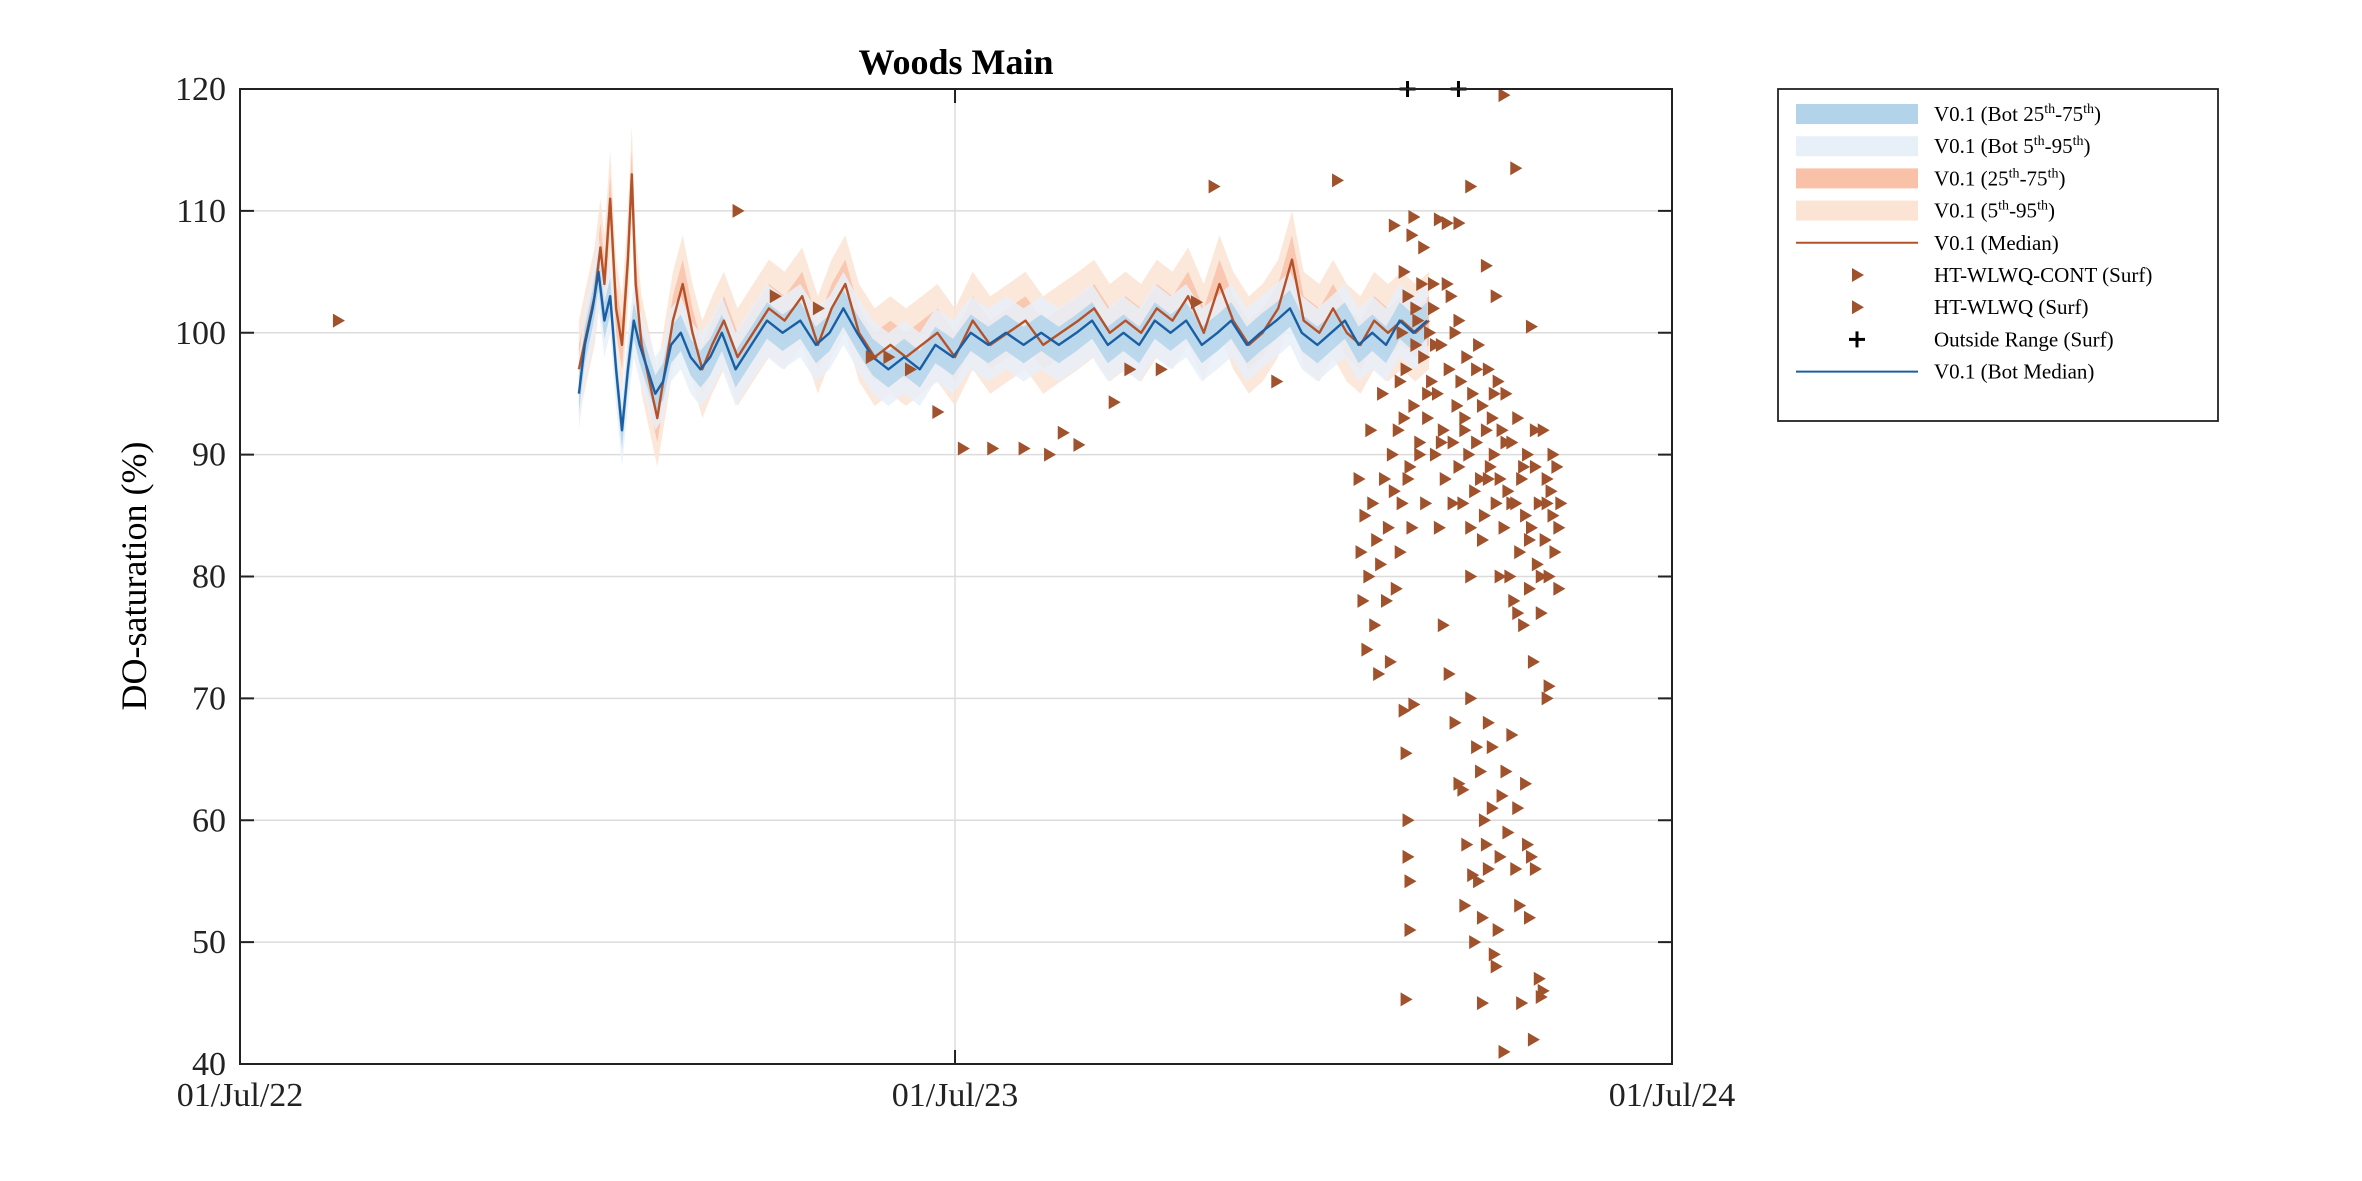 The width and height of the screenshot is (2362, 1181). Describe the element at coordinates (2002, 275) in the screenshot. I see `legend-item: HT-WLWQ-CONT (Surf)` at that location.